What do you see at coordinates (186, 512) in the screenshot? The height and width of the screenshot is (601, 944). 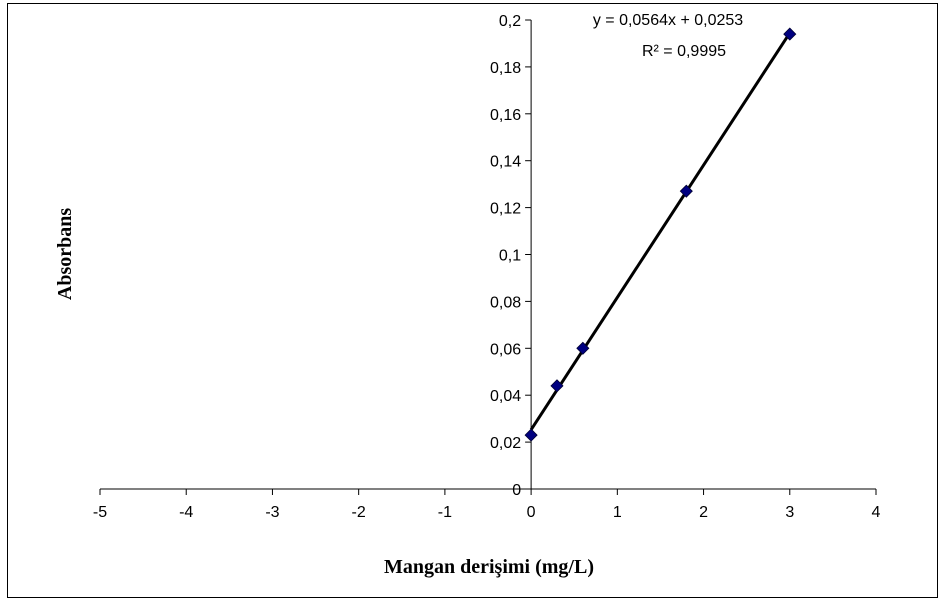 I see `x-tick-label: -4` at bounding box center [186, 512].